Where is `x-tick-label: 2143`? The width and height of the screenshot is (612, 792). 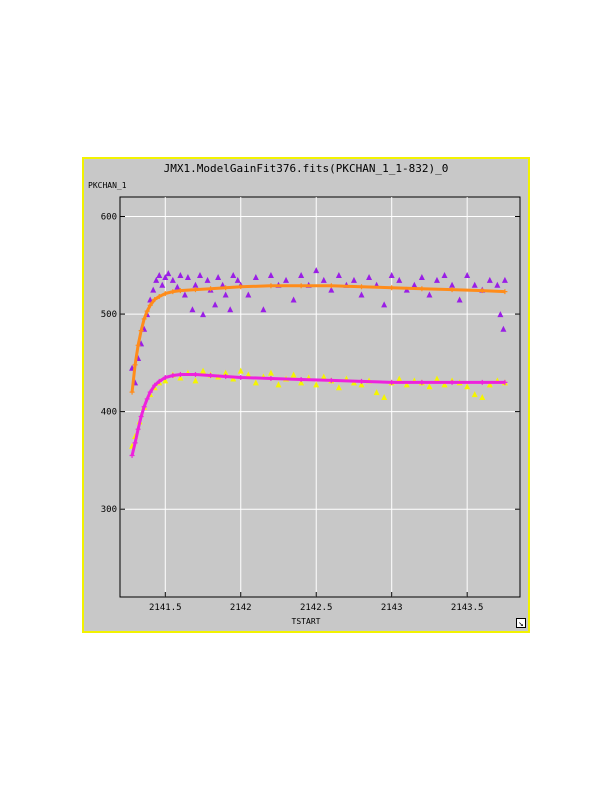 x-tick-label: 2143 is located at coordinates (392, 608).